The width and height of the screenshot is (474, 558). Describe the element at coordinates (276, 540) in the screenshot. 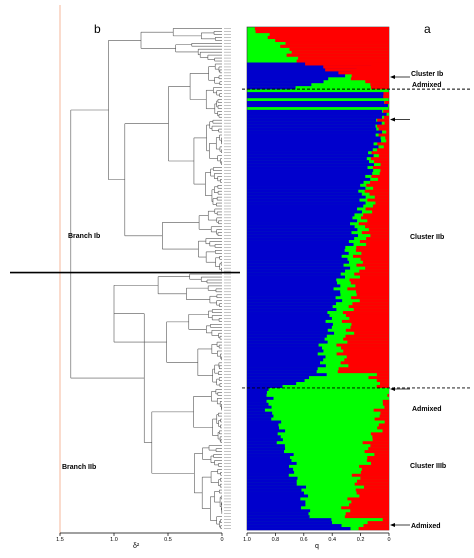

I see `structure-x-tick-label: 0.8` at that location.